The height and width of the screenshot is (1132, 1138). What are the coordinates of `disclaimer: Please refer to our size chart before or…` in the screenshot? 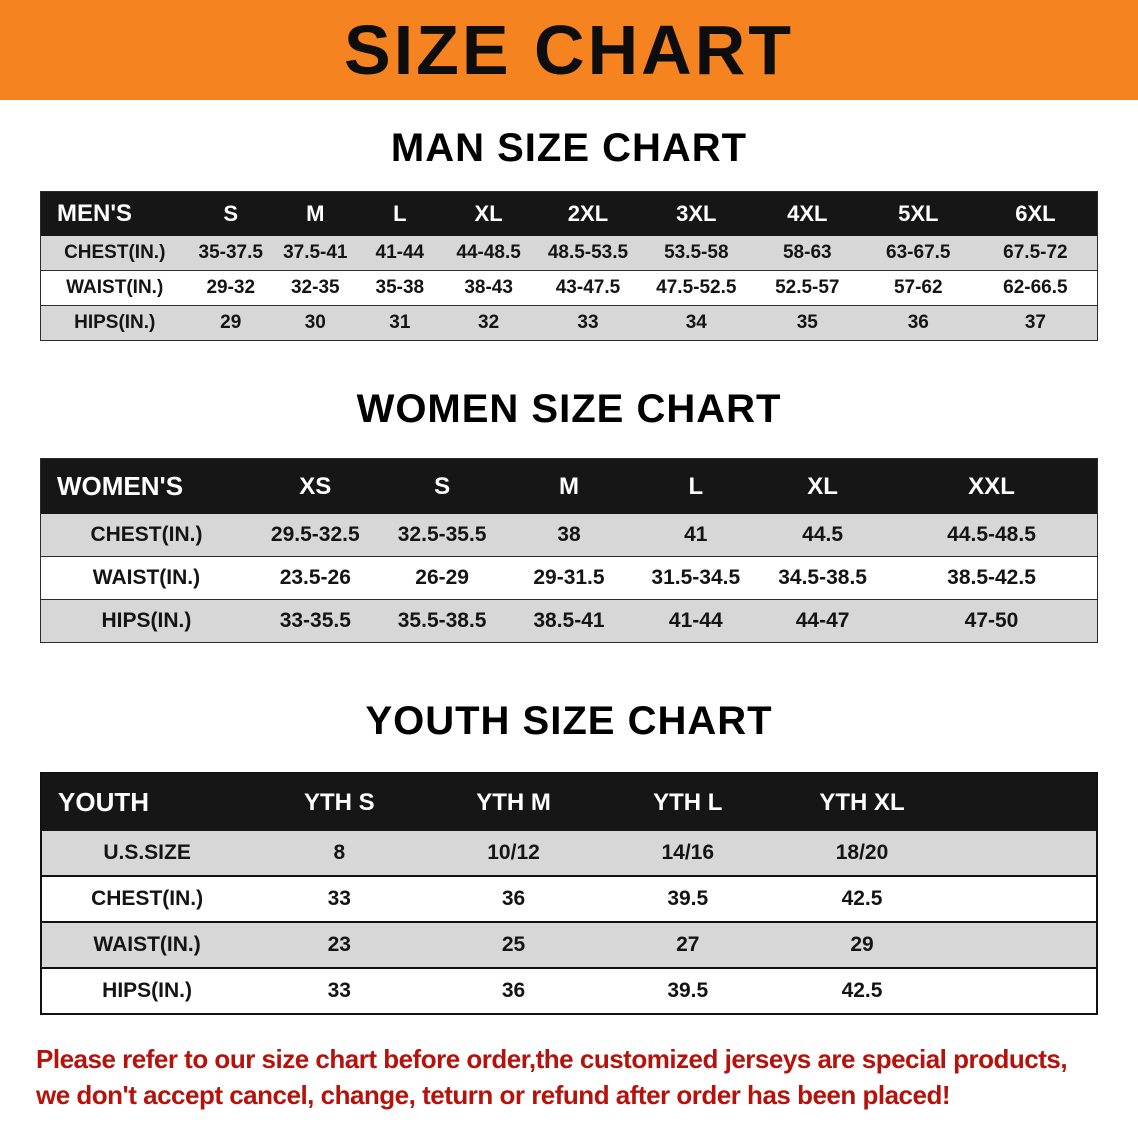 It's located at (569, 1077).